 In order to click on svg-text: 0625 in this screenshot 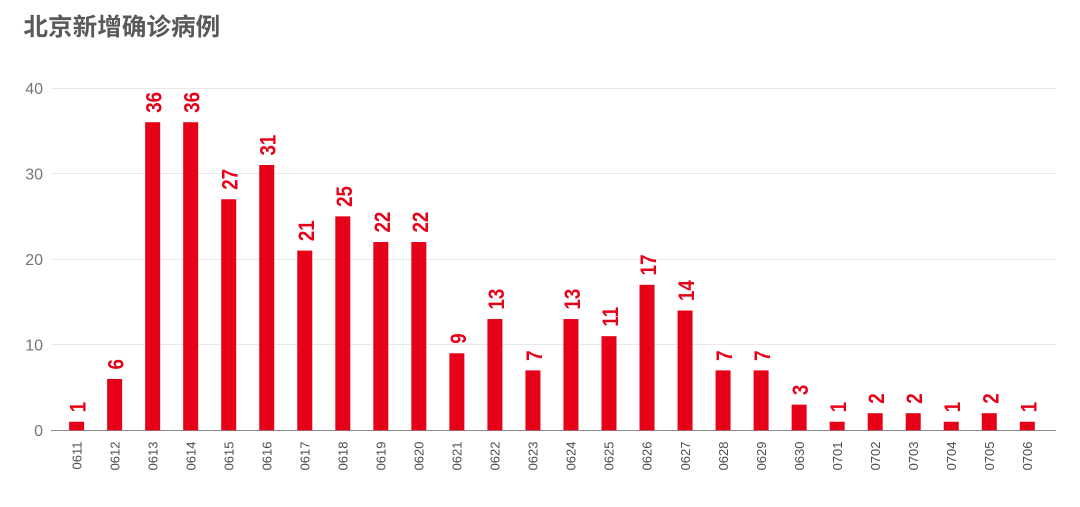, I will do `click(609, 456)`.